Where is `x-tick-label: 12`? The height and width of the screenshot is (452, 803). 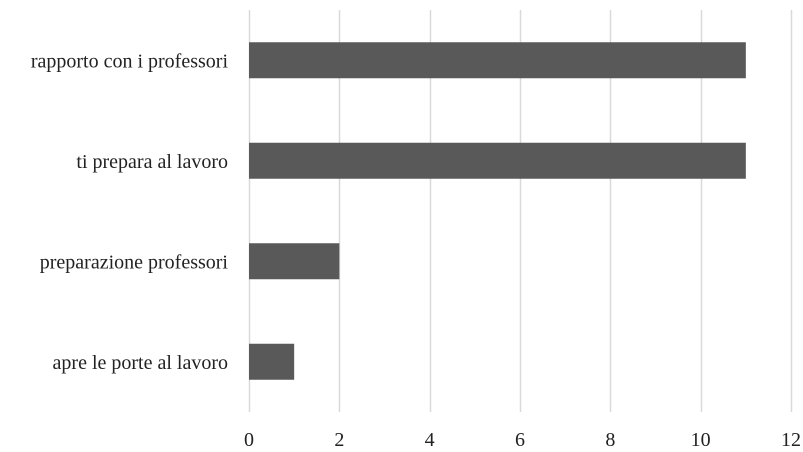
x-tick-label: 12 is located at coordinates (791, 440).